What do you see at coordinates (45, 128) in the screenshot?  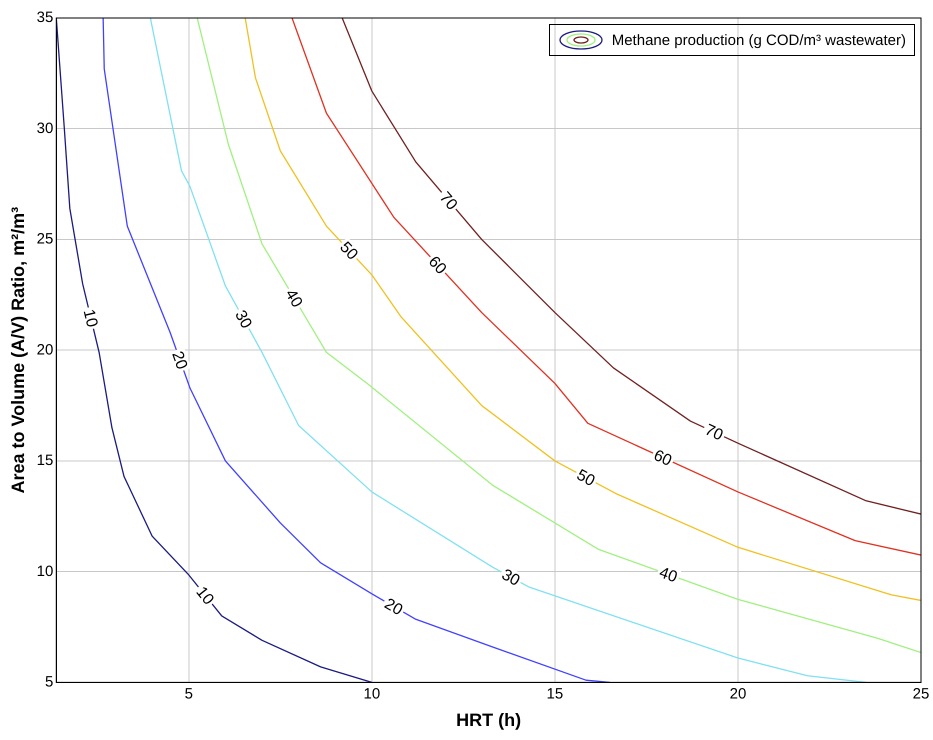 I see `y-tick-label: 30` at bounding box center [45, 128].